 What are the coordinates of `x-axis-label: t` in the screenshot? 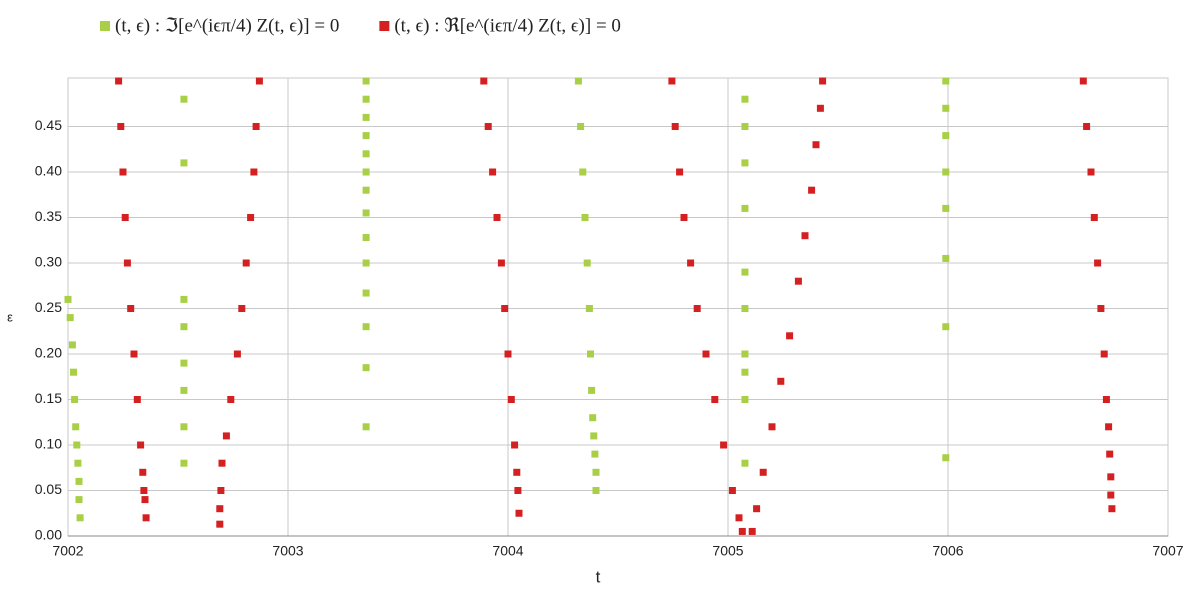 It's located at (598, 576).